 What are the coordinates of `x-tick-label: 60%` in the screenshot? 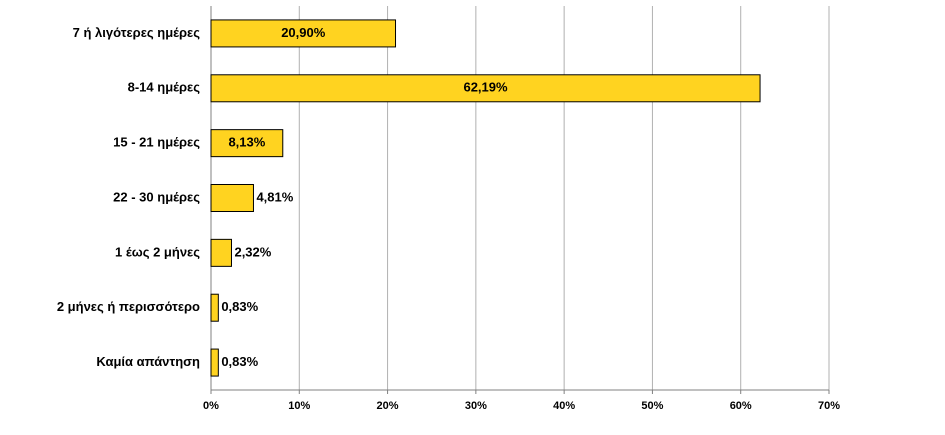 It's located at (741, 406).